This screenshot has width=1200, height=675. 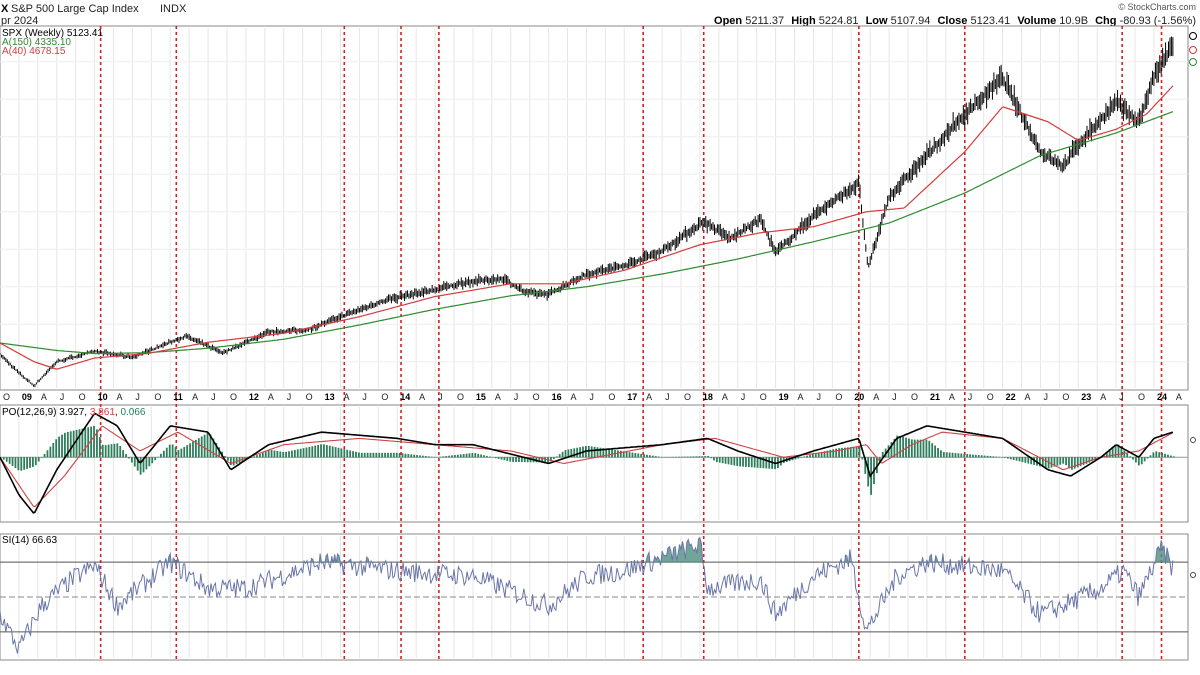 What do you see at coordinates (137, 397) in the screenshot?
I see `x-month-label: J` at bounding box center [137, 397].